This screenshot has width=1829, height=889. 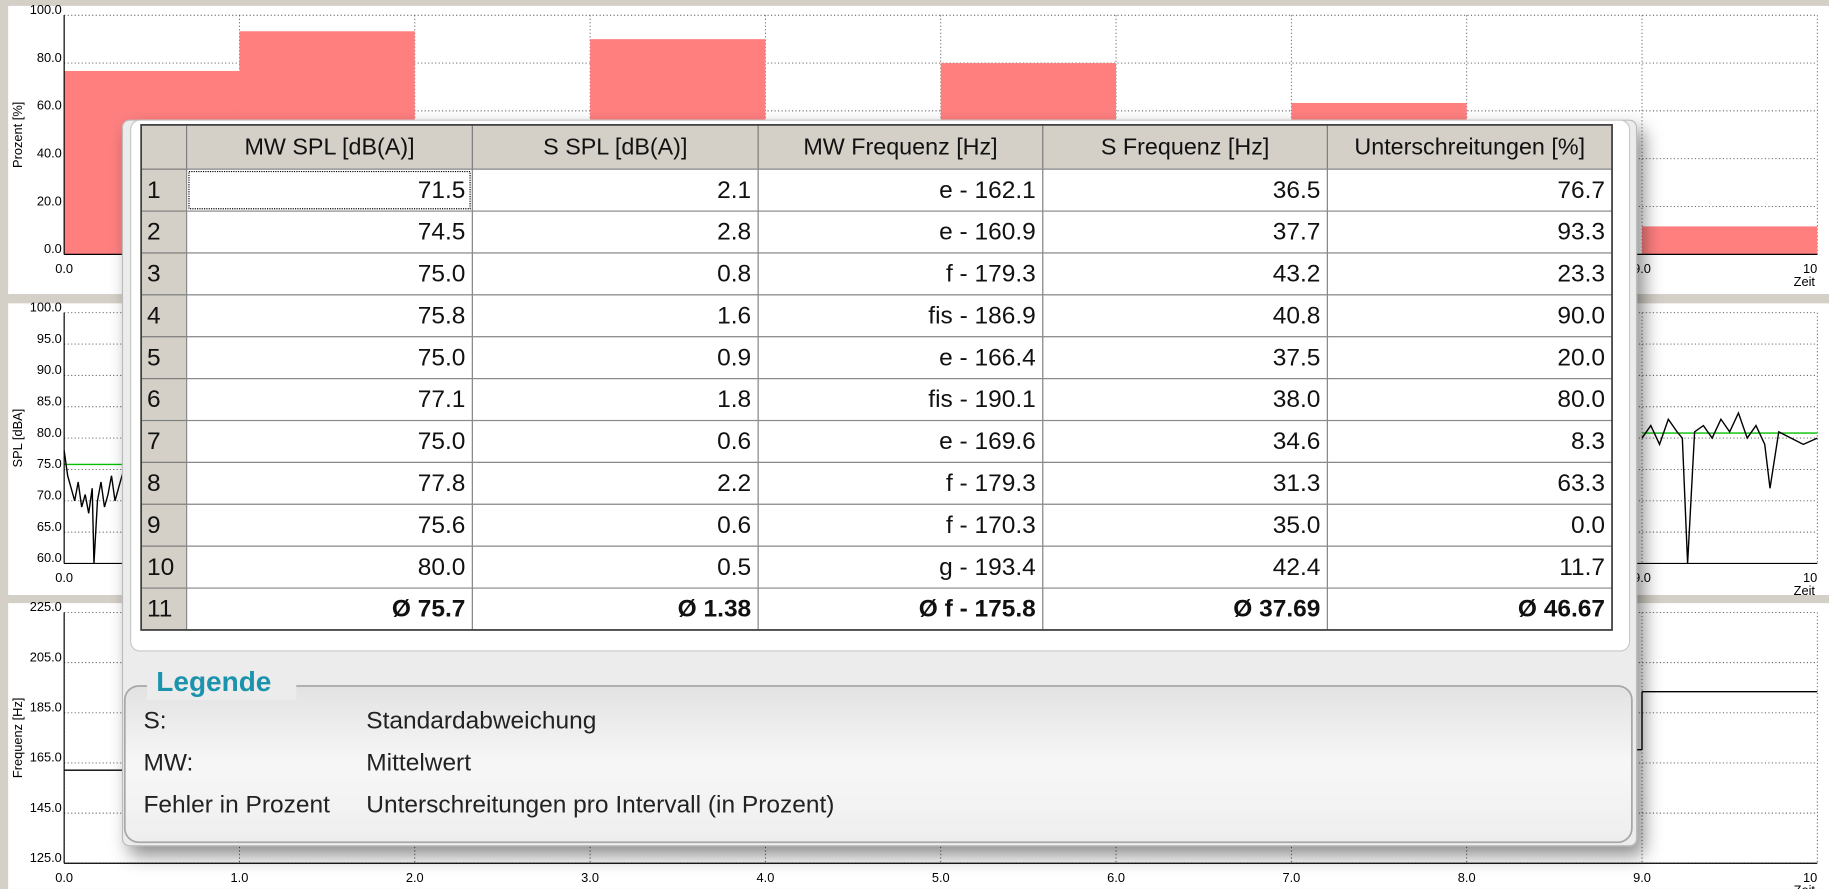 What do you see at coordinates (1297, 190) in the screenshot?
I see `cell-text: 36.5` at bounding box center [1297, 190].